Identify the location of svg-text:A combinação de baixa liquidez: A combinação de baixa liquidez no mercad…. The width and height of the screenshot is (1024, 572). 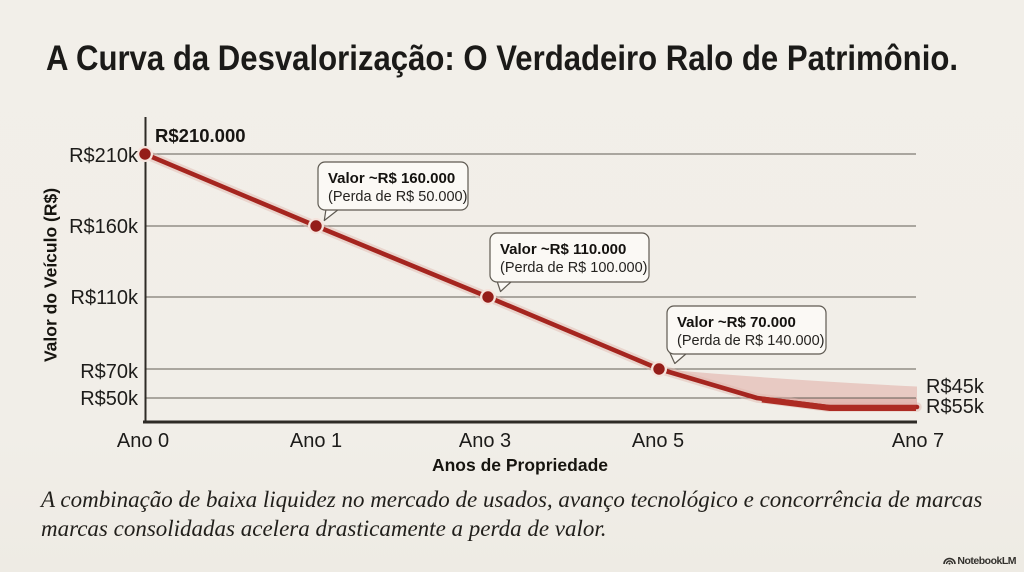
(510, 499).